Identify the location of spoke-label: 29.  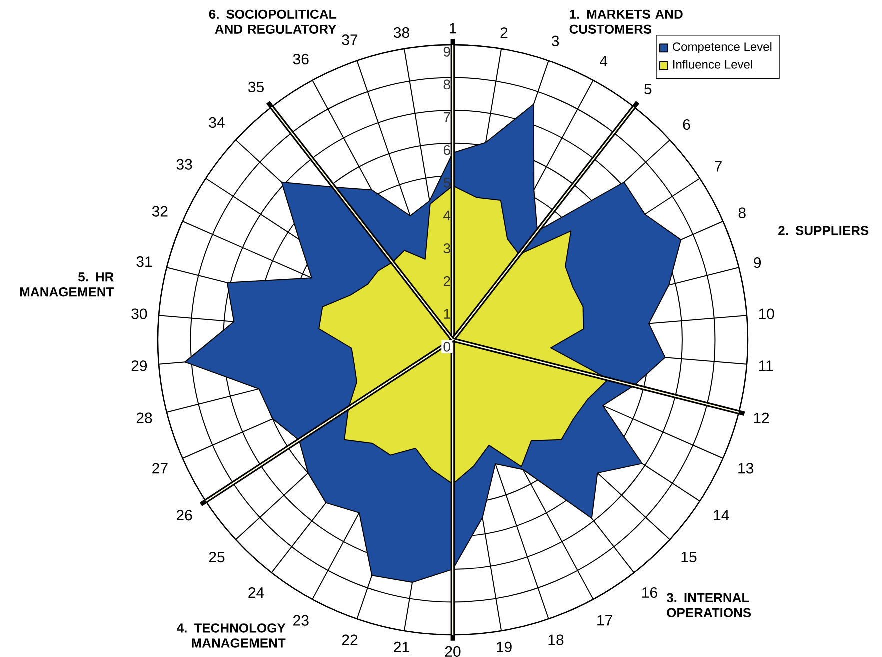
(140, 366).